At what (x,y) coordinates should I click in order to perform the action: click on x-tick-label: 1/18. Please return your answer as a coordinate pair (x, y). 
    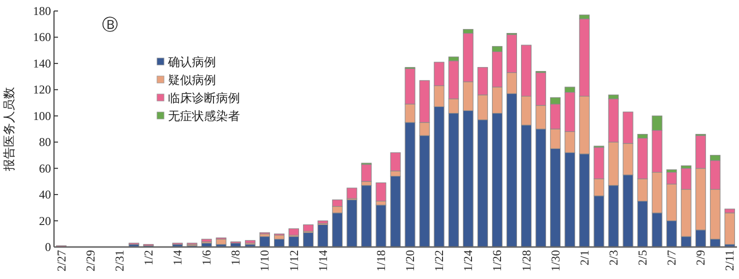
    Looking at the image, I should click on (381, 261).